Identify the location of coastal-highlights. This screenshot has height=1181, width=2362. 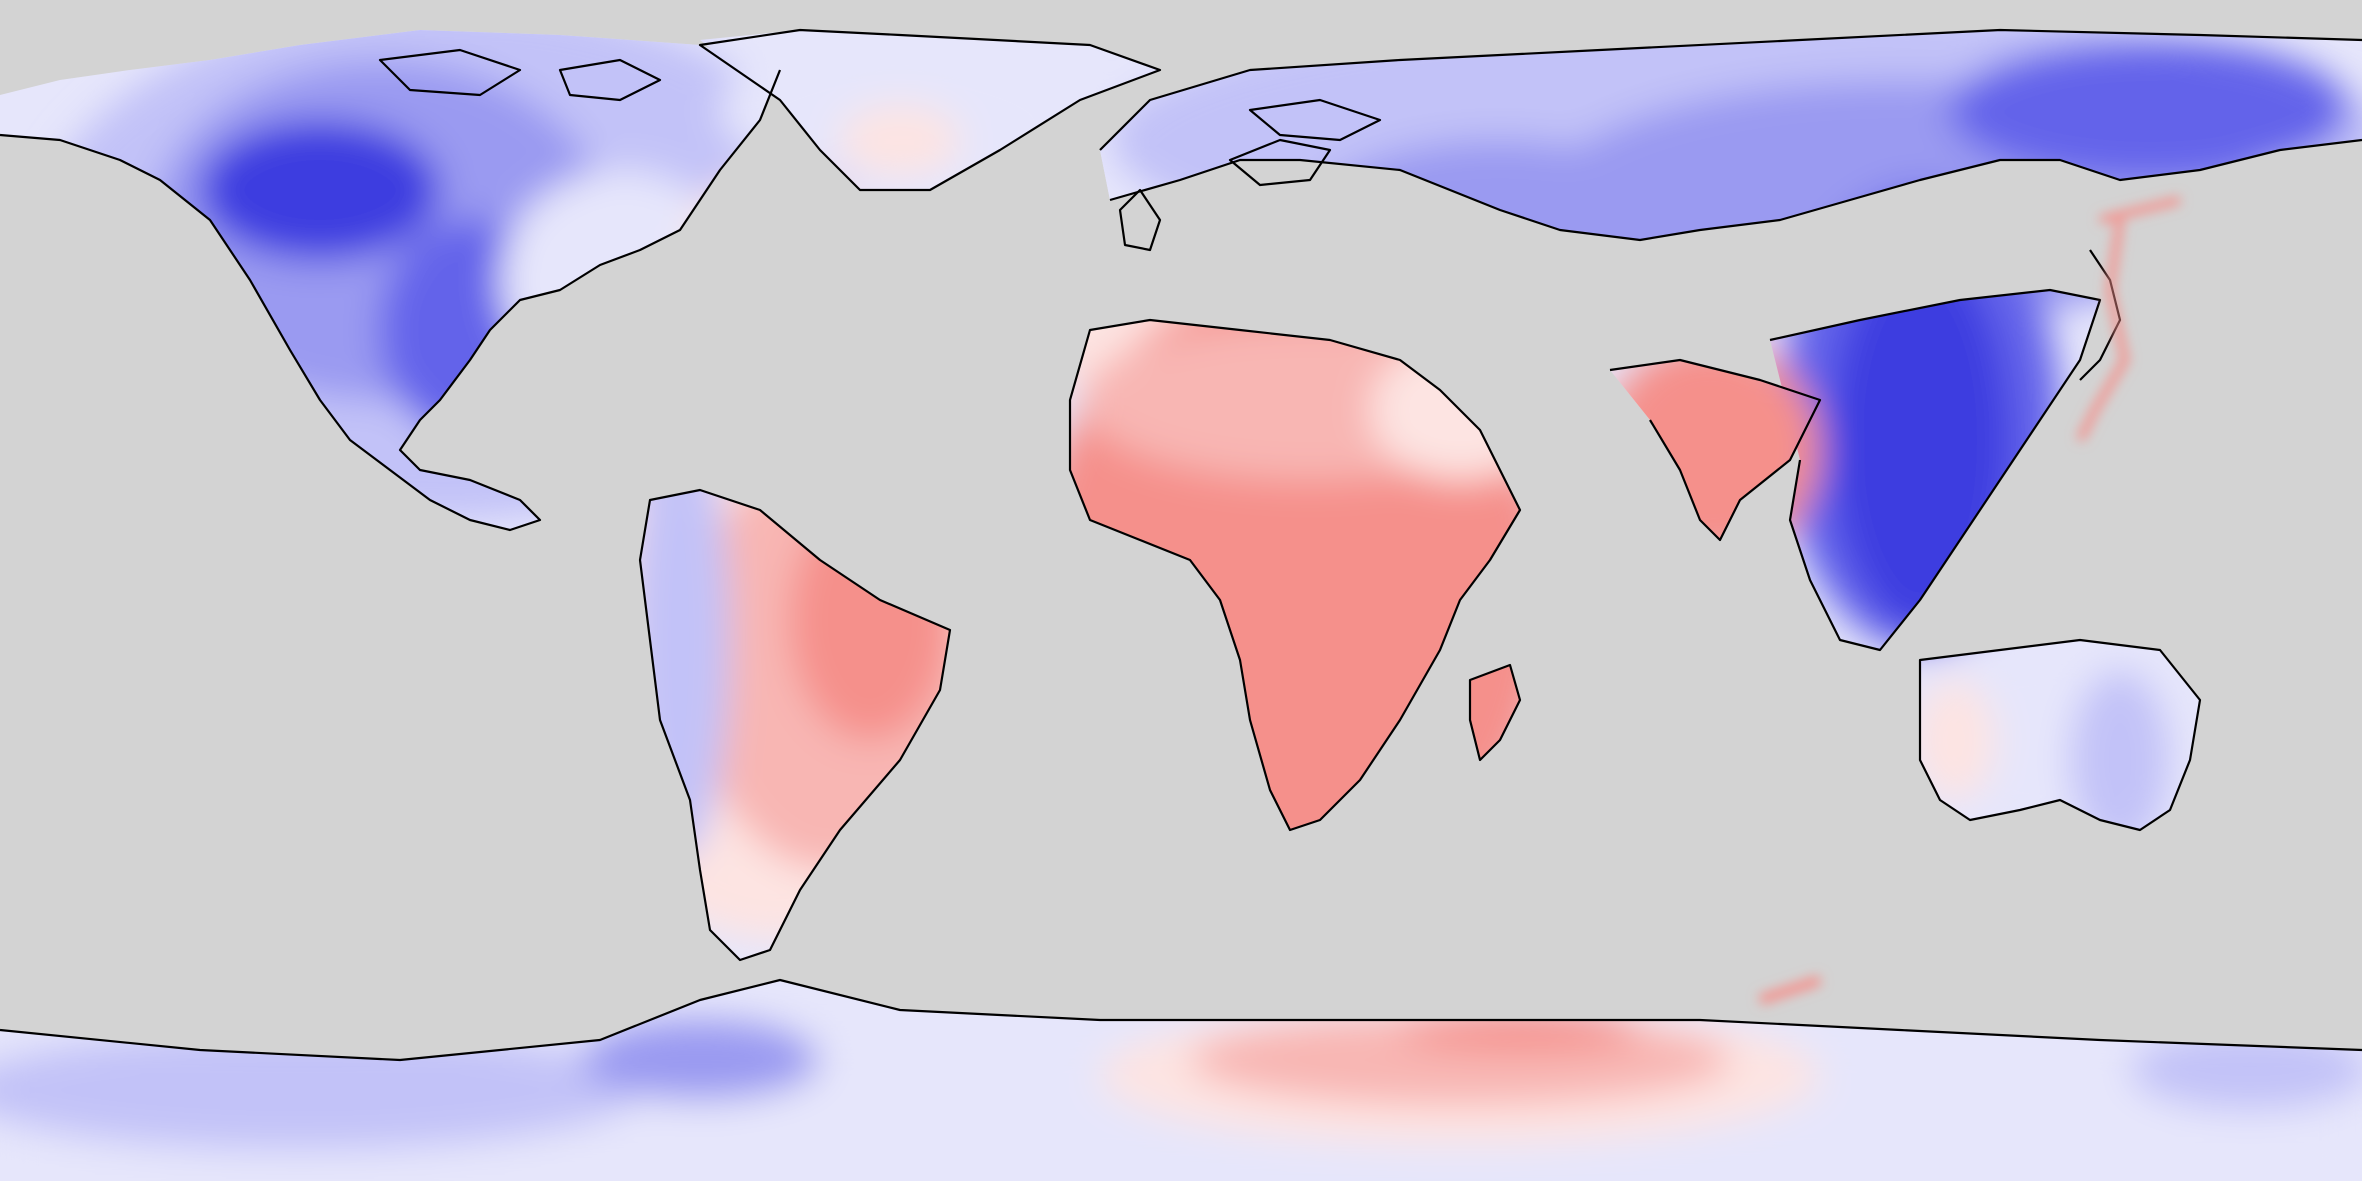
(1969, 600).